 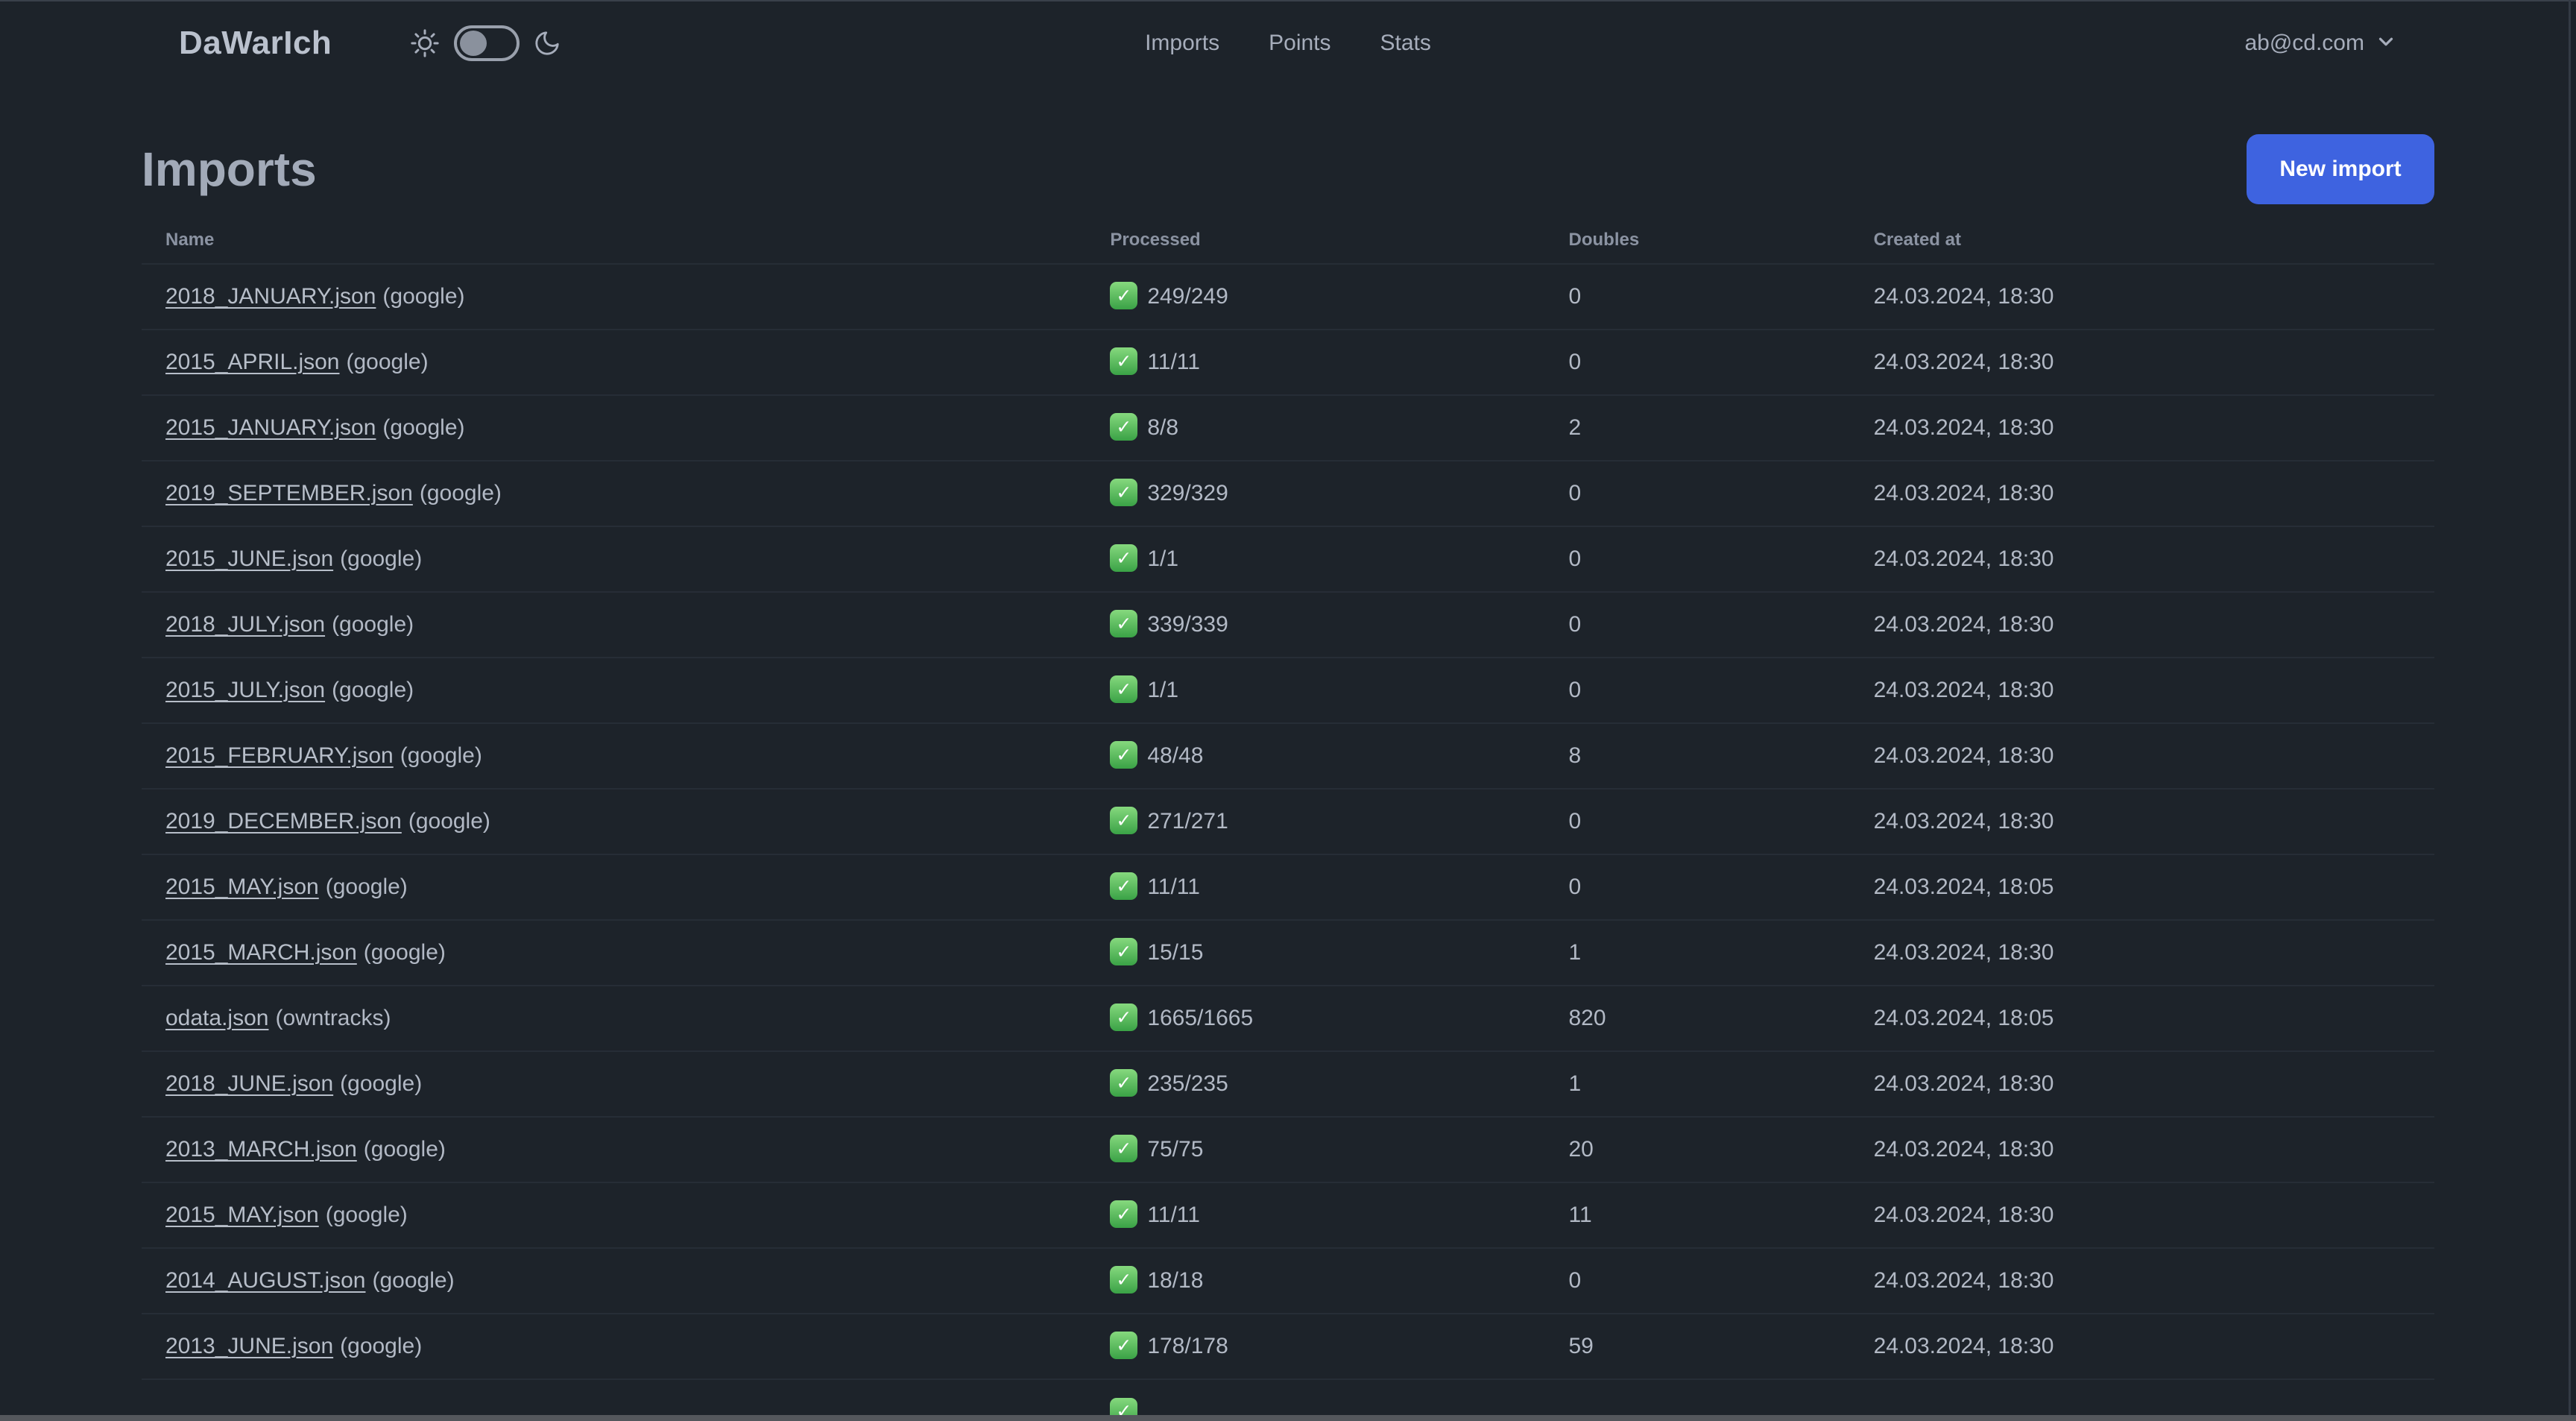 What do you see at coordinates (614, 755) in the screenshot?
I see `import-name-cell: 2015_FEBRUARY.json (google)` at bounding box center [614, 755].